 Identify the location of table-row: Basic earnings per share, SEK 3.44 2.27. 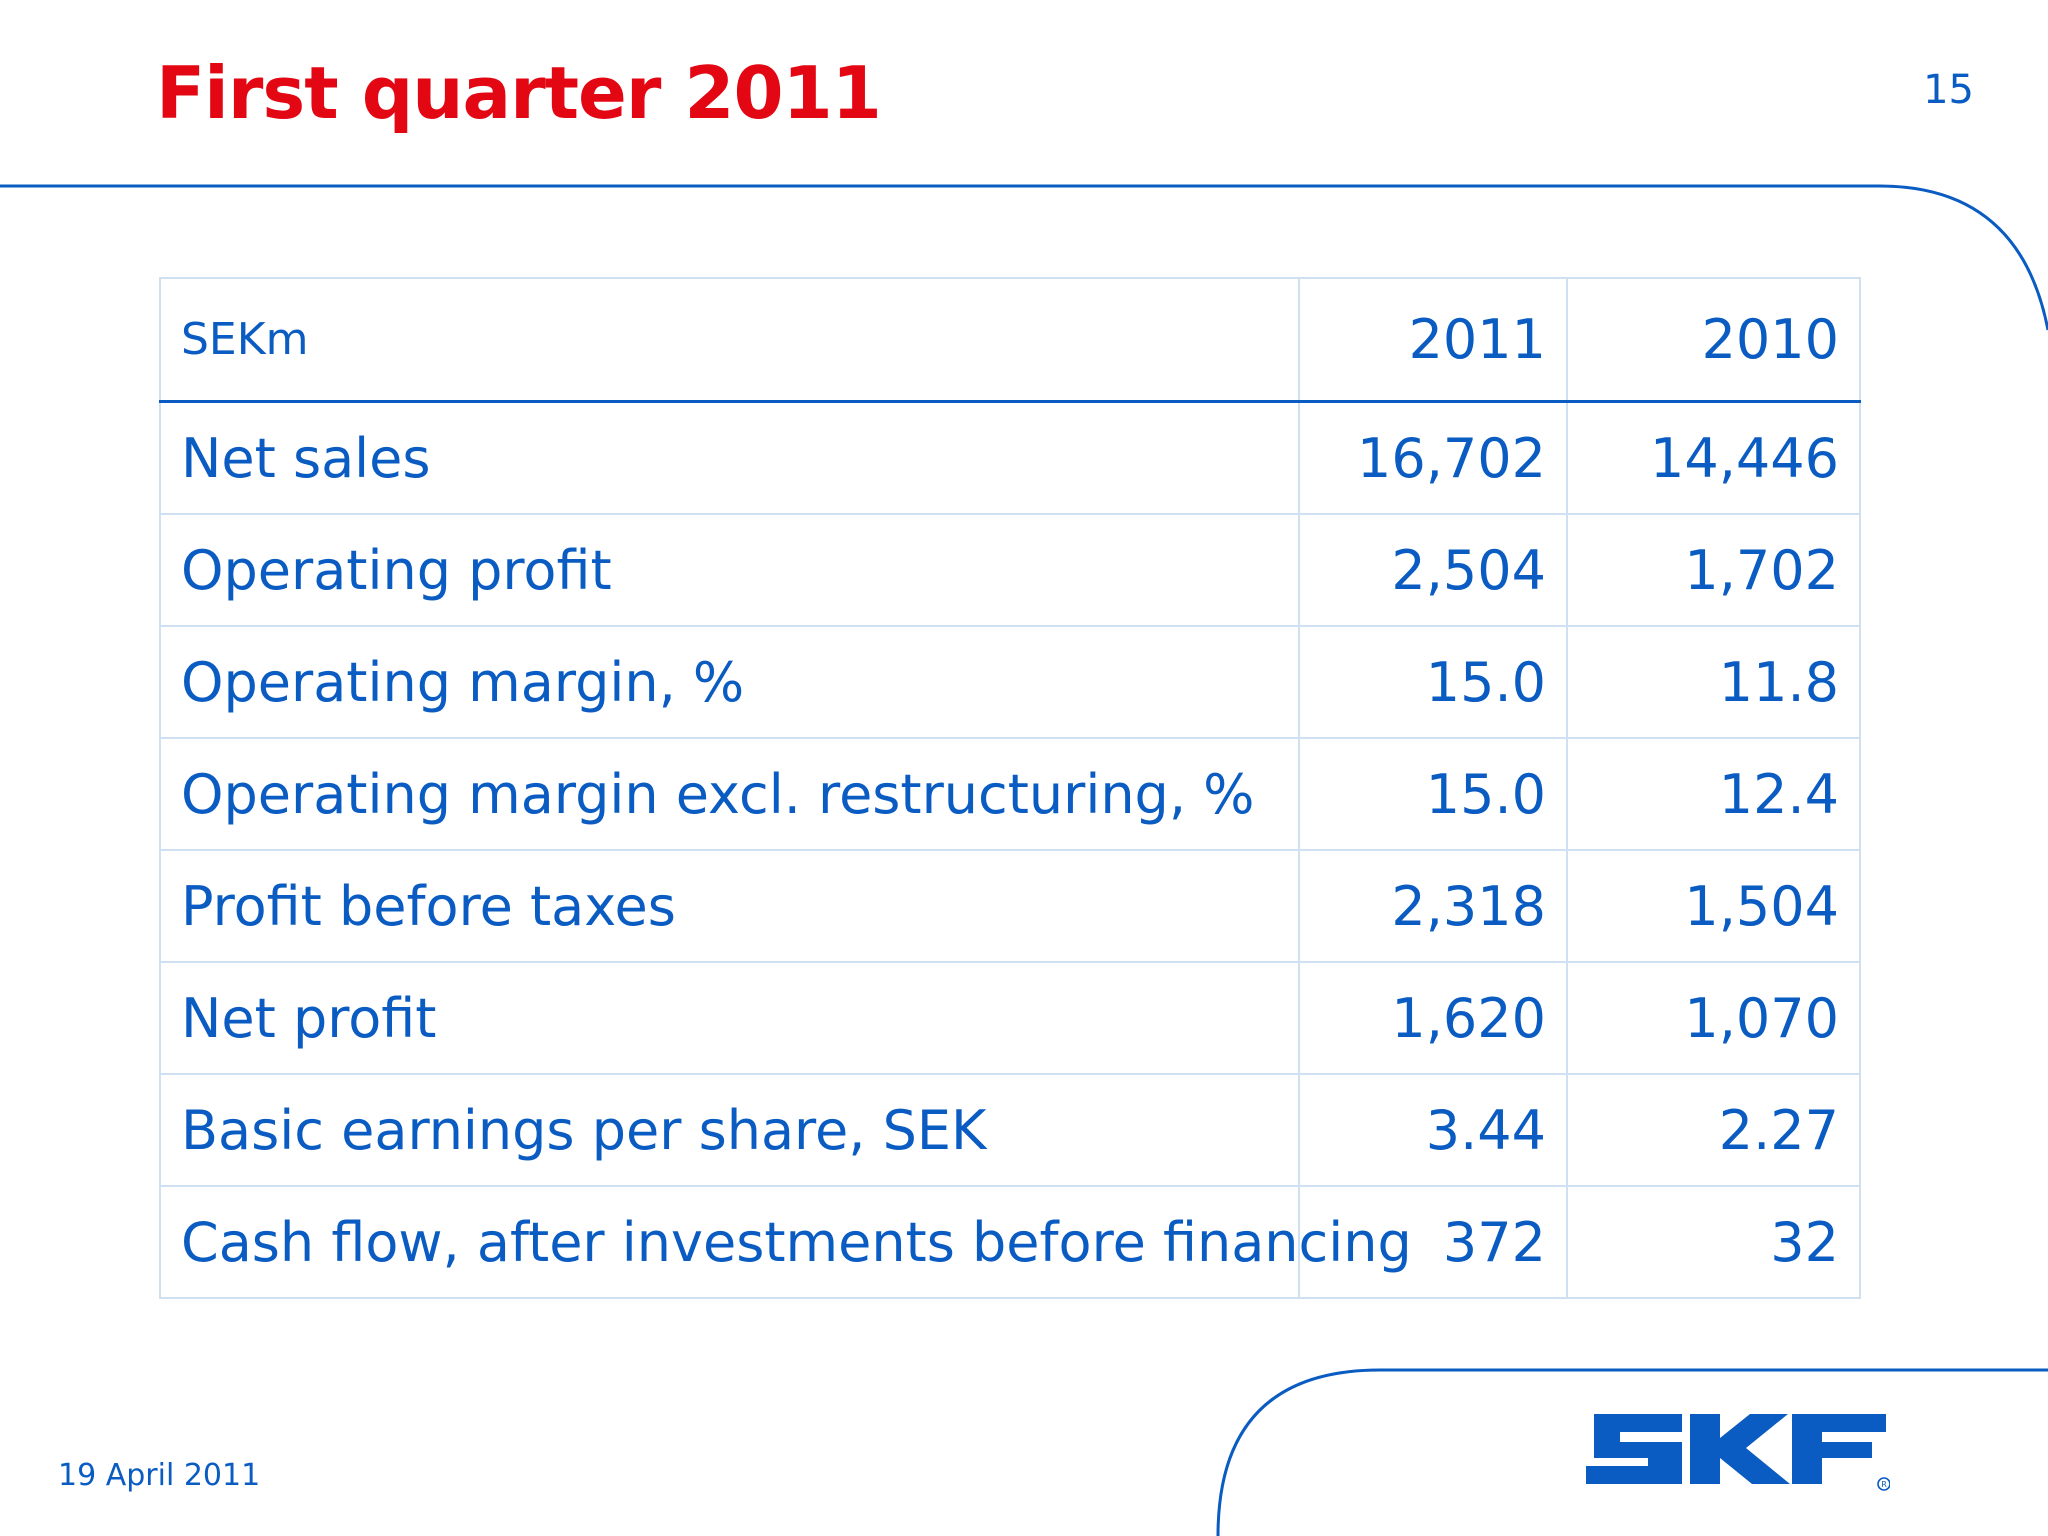
(1010, 1130).